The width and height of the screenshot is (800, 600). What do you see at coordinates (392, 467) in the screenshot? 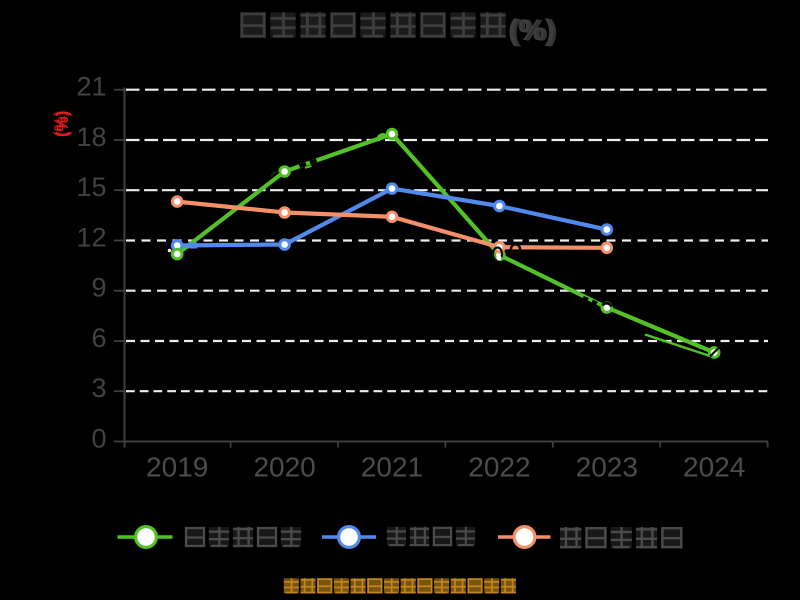
I see `svg-text: 2021` at bounding box center [392, 467].